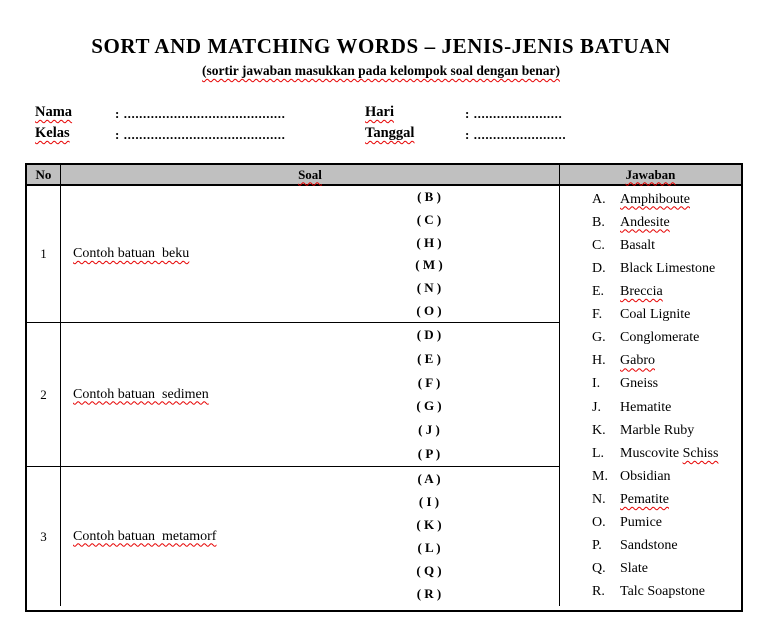 The height and width of the screenshot is (635, 762). What do you see at coordinates (429, 430) in the screenshot?
I see `answer-slot: ( J )` at bounding box center [429, 430].